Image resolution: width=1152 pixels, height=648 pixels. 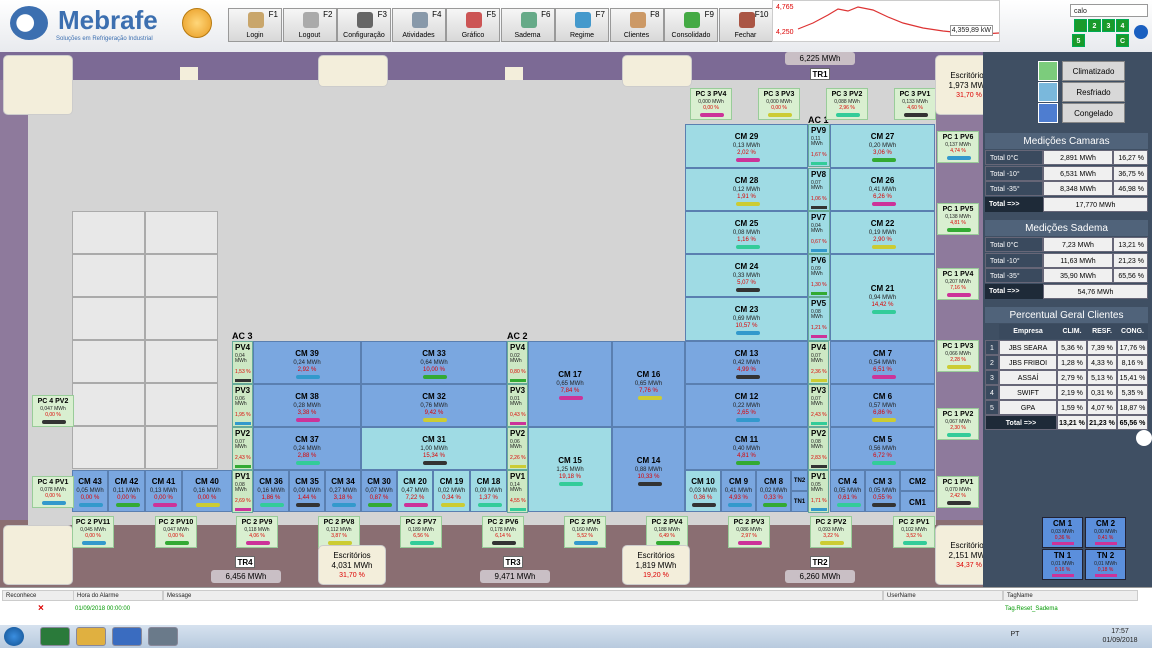 I want to click on info-button, so click(x=1141, y=32).